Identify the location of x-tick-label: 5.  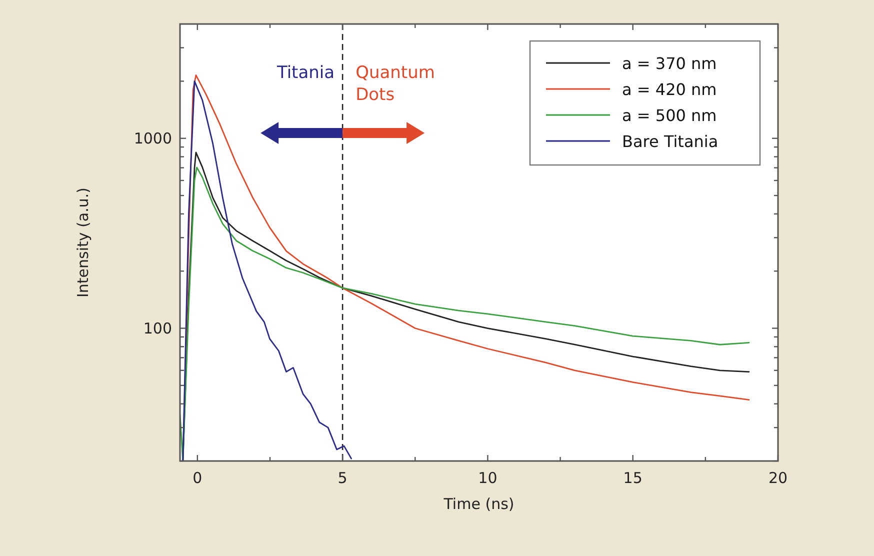
(343, 478).